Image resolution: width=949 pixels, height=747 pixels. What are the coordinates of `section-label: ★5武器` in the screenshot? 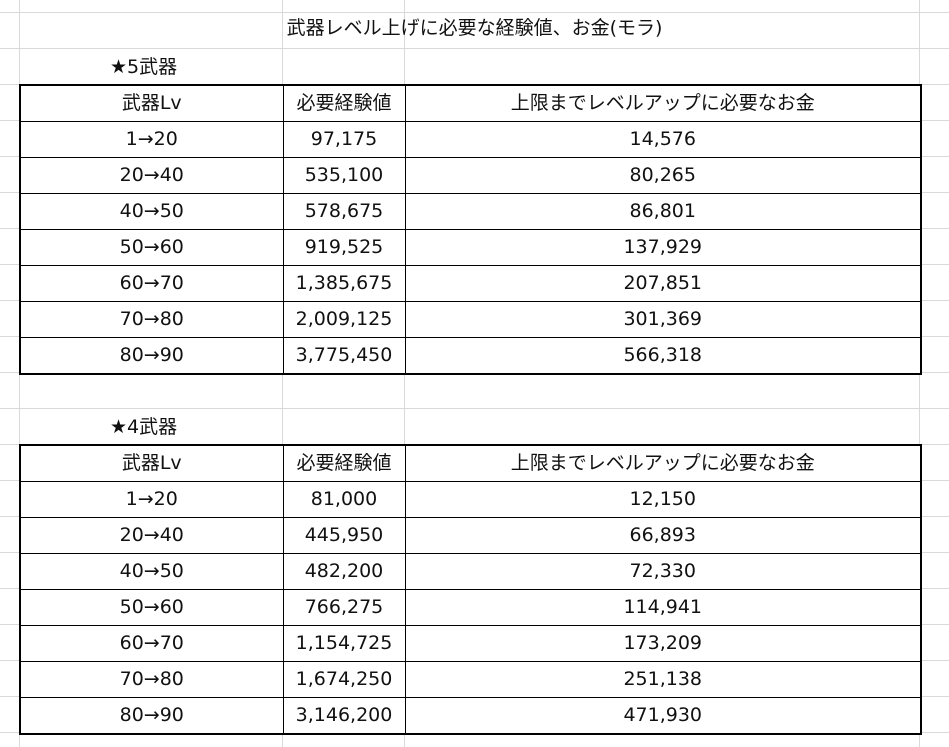 It's located at (144, 67).